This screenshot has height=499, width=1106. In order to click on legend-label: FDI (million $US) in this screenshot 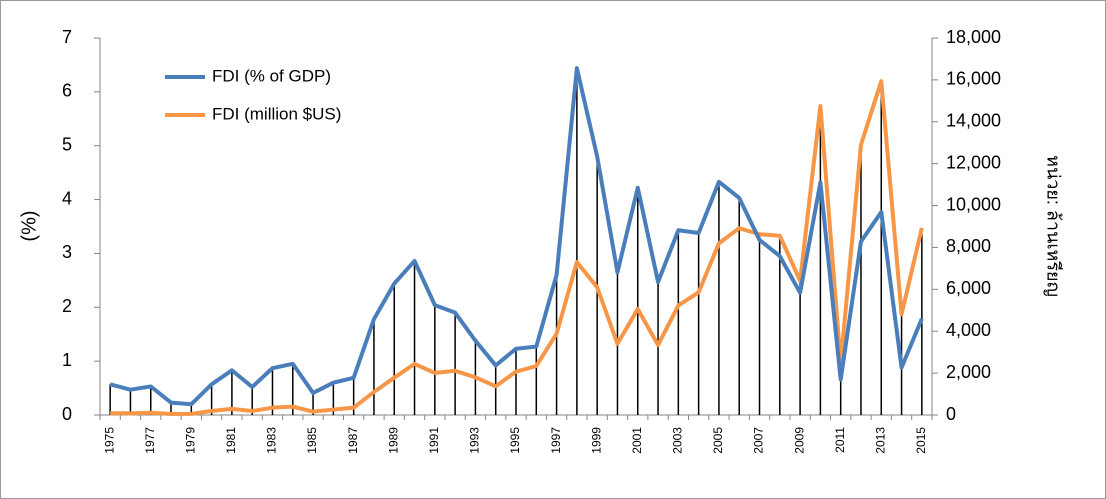, I will do `click(276, 113)`.